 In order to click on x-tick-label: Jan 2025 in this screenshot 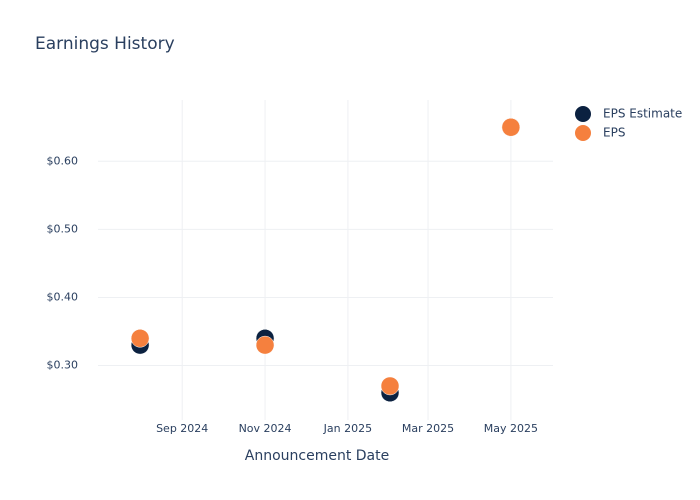, I will do `click(347, 428)`.